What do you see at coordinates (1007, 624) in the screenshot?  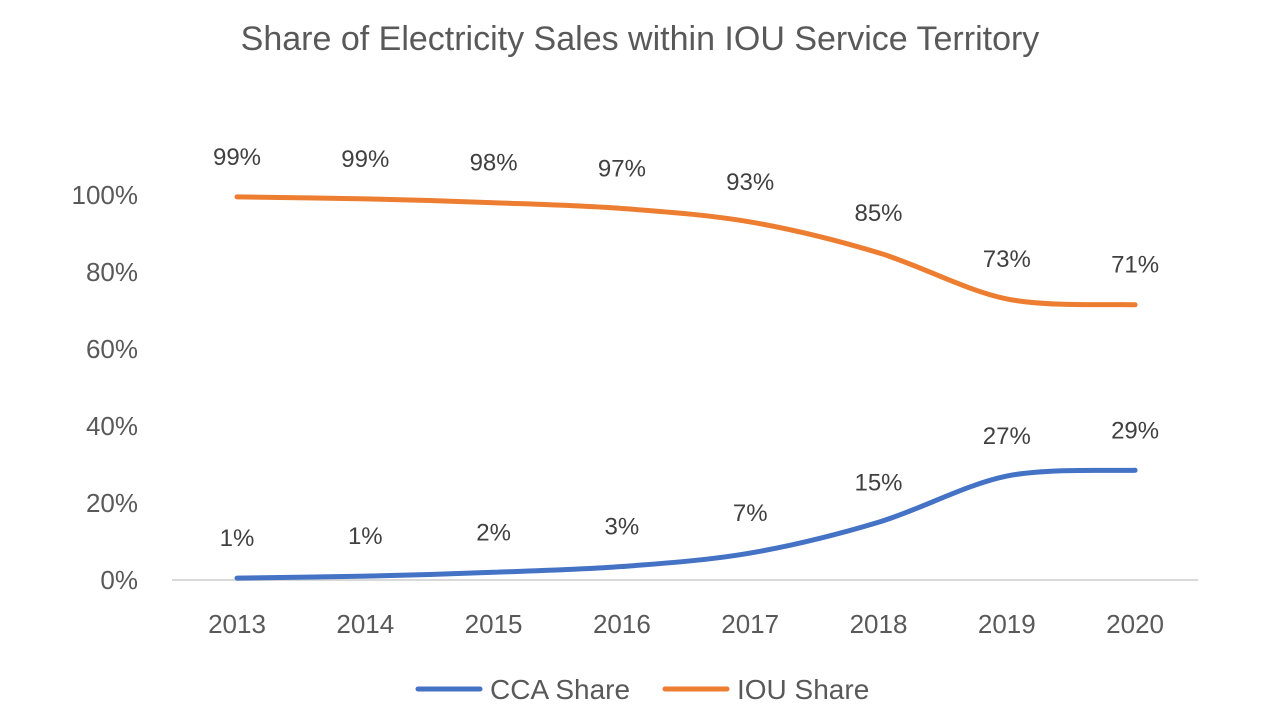 I see `x-tick-label: 2019` at bounding box center [1007, 624].